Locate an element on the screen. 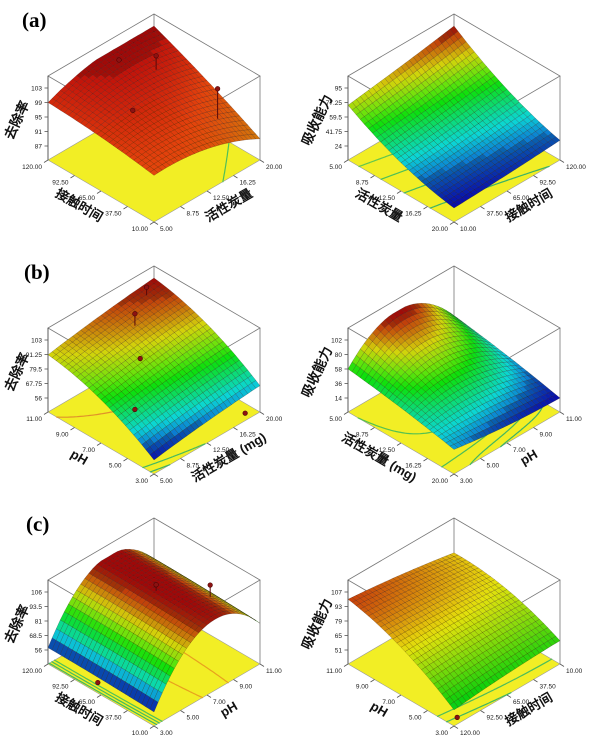 Image resolution: width=600 pixels, height=751 pixels. svg-text: 106 is located at coordinates (36, 592).